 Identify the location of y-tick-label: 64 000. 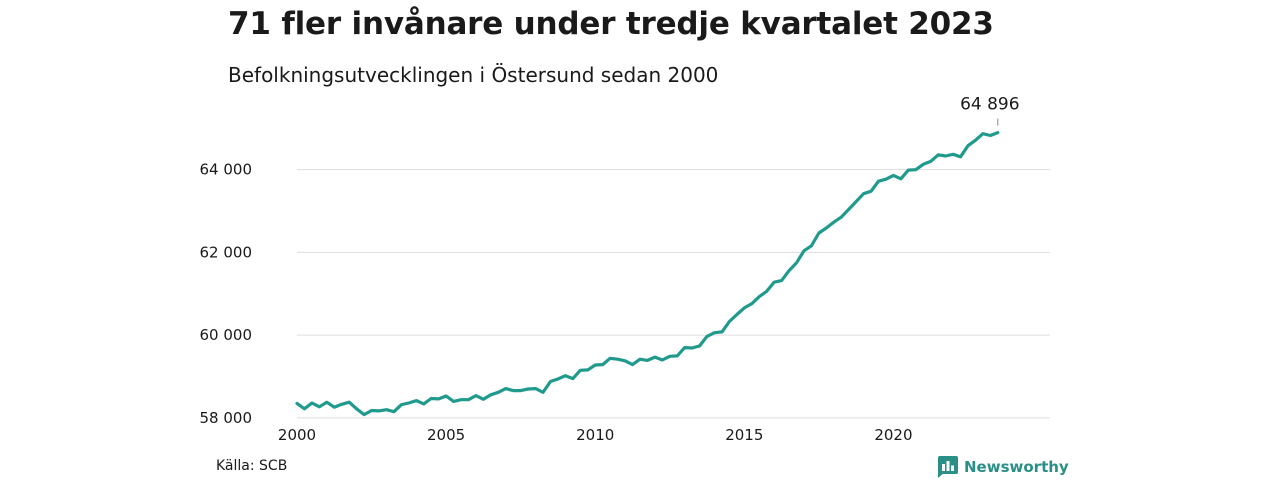
(226, 170).